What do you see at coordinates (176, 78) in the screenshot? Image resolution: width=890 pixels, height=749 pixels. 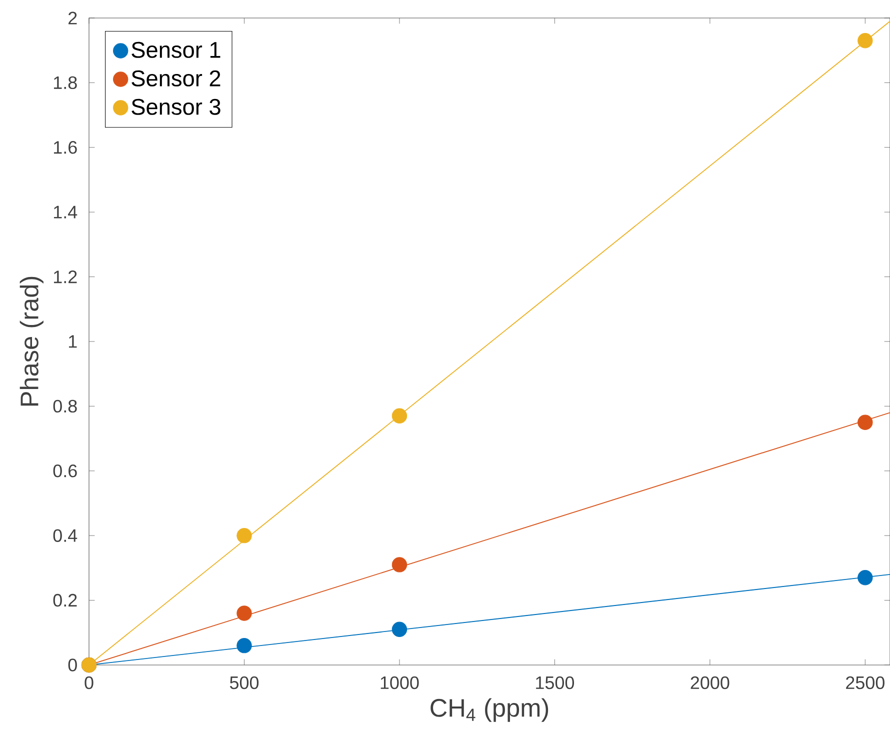 I see `legend-label: Sensor 2` at bounding box center [176, 78].